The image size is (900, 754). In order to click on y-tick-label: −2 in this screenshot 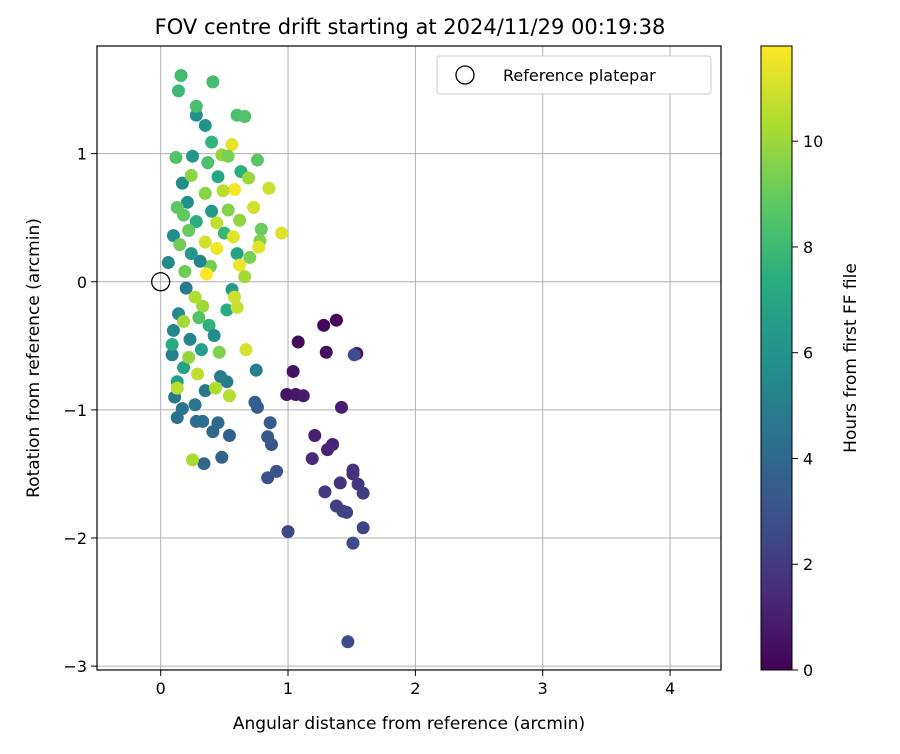, I will do `click(75, 538)`.